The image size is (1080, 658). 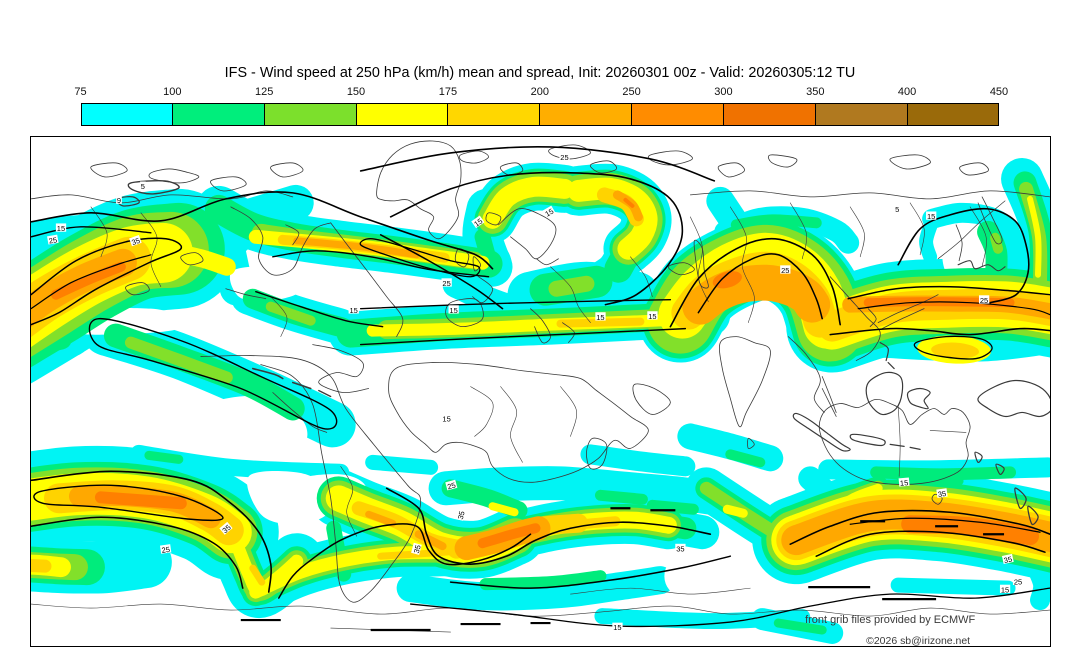 What do you see at coordinates (890, 620) in the screenshot?
I see `svg-text:front grib files provided by E: front grib files provided by ECMWF` at bounding box center [890, 620].